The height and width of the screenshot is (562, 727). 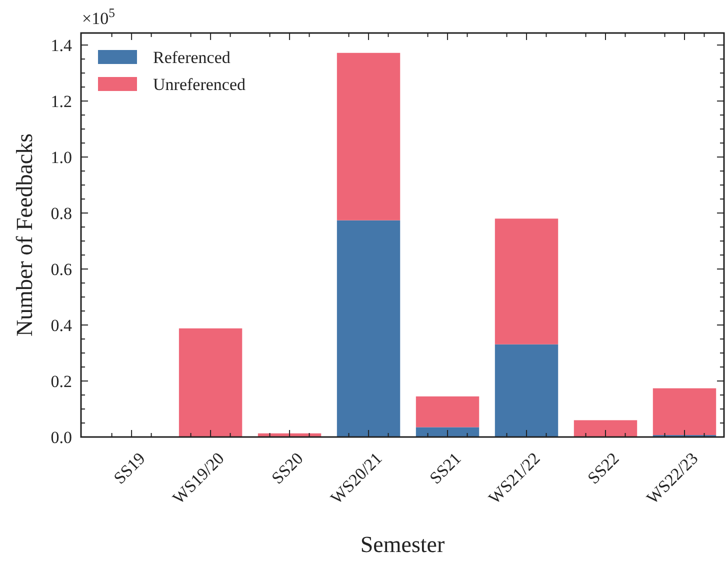 What do you see at coordinates (61, 325) in the screenshot?
I see `y-tick-label: 0.4` at bounding box center [61, 325].